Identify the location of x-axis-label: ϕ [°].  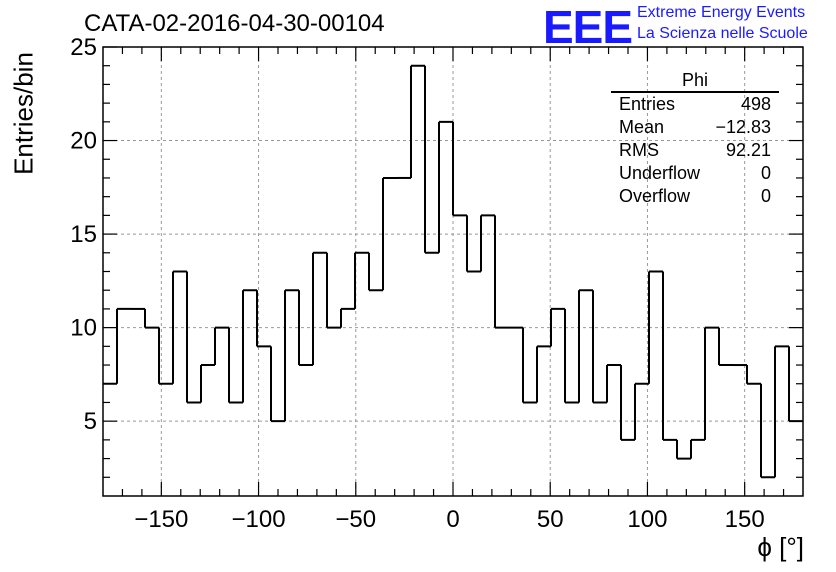
(780, 547).